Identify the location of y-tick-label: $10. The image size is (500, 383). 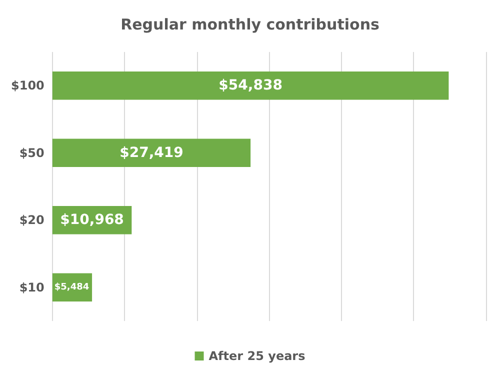
(31, 287).